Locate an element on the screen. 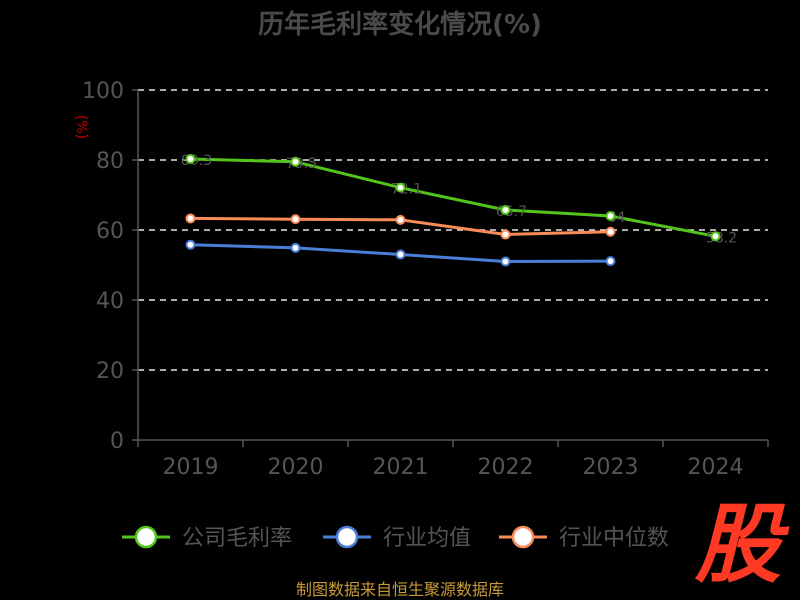 The width and height of the screenshot is (800, 600). y-tick-label: 0 is located at coordinates (117, 441).